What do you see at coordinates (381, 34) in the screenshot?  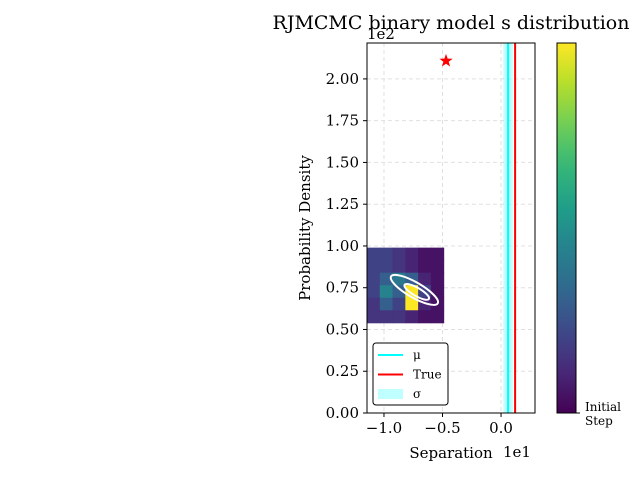 I see `y-offset-label: 1e2` at bounding box center [381, 34].